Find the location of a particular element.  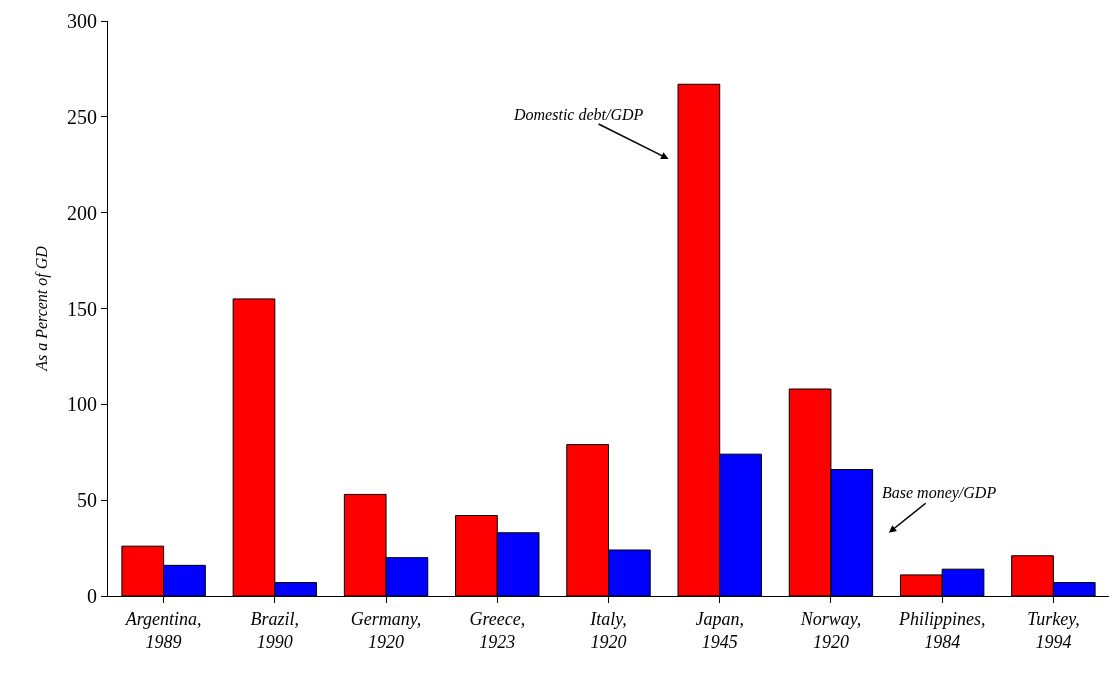

y-tick-label: 0 is located at coordinates (92, 596).